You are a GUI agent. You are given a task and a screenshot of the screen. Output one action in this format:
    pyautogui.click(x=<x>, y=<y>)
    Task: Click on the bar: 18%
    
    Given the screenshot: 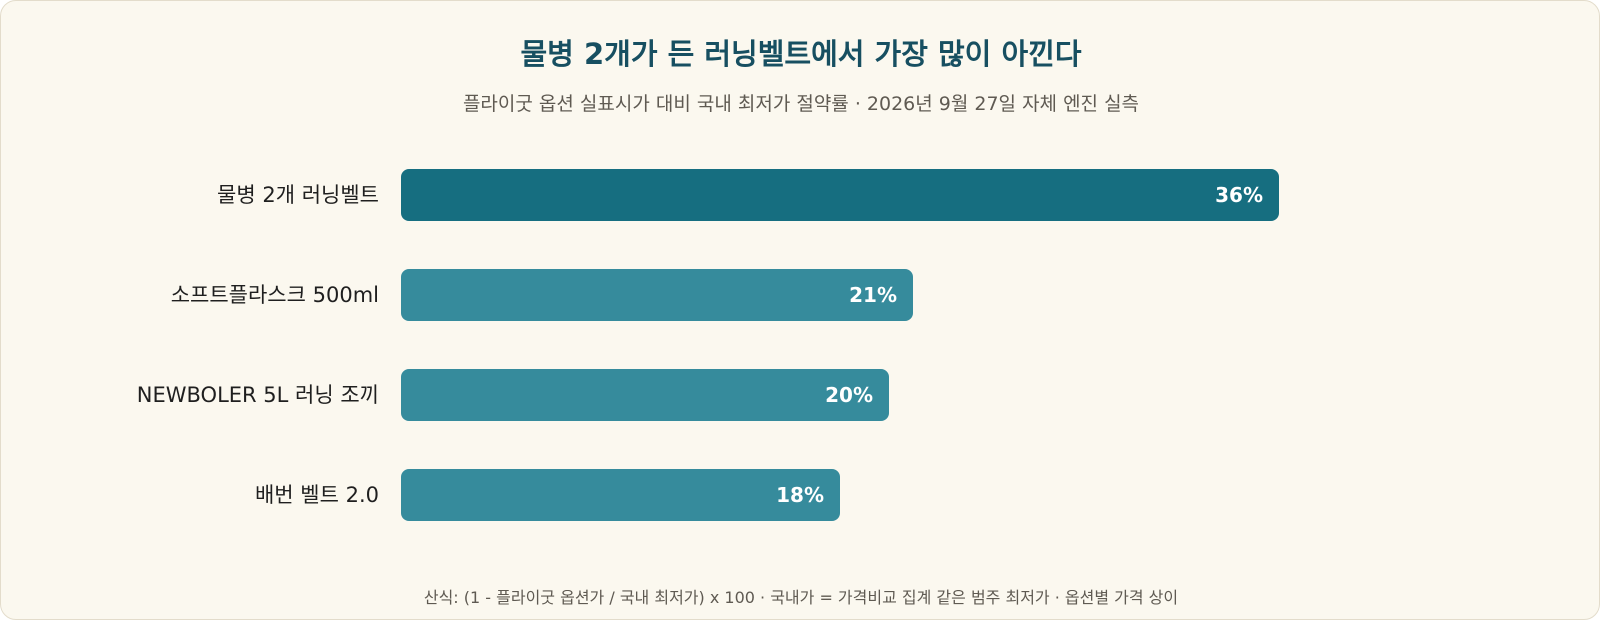 What is the action you would take?
    pyautogui.click(x=620, y=495)
    